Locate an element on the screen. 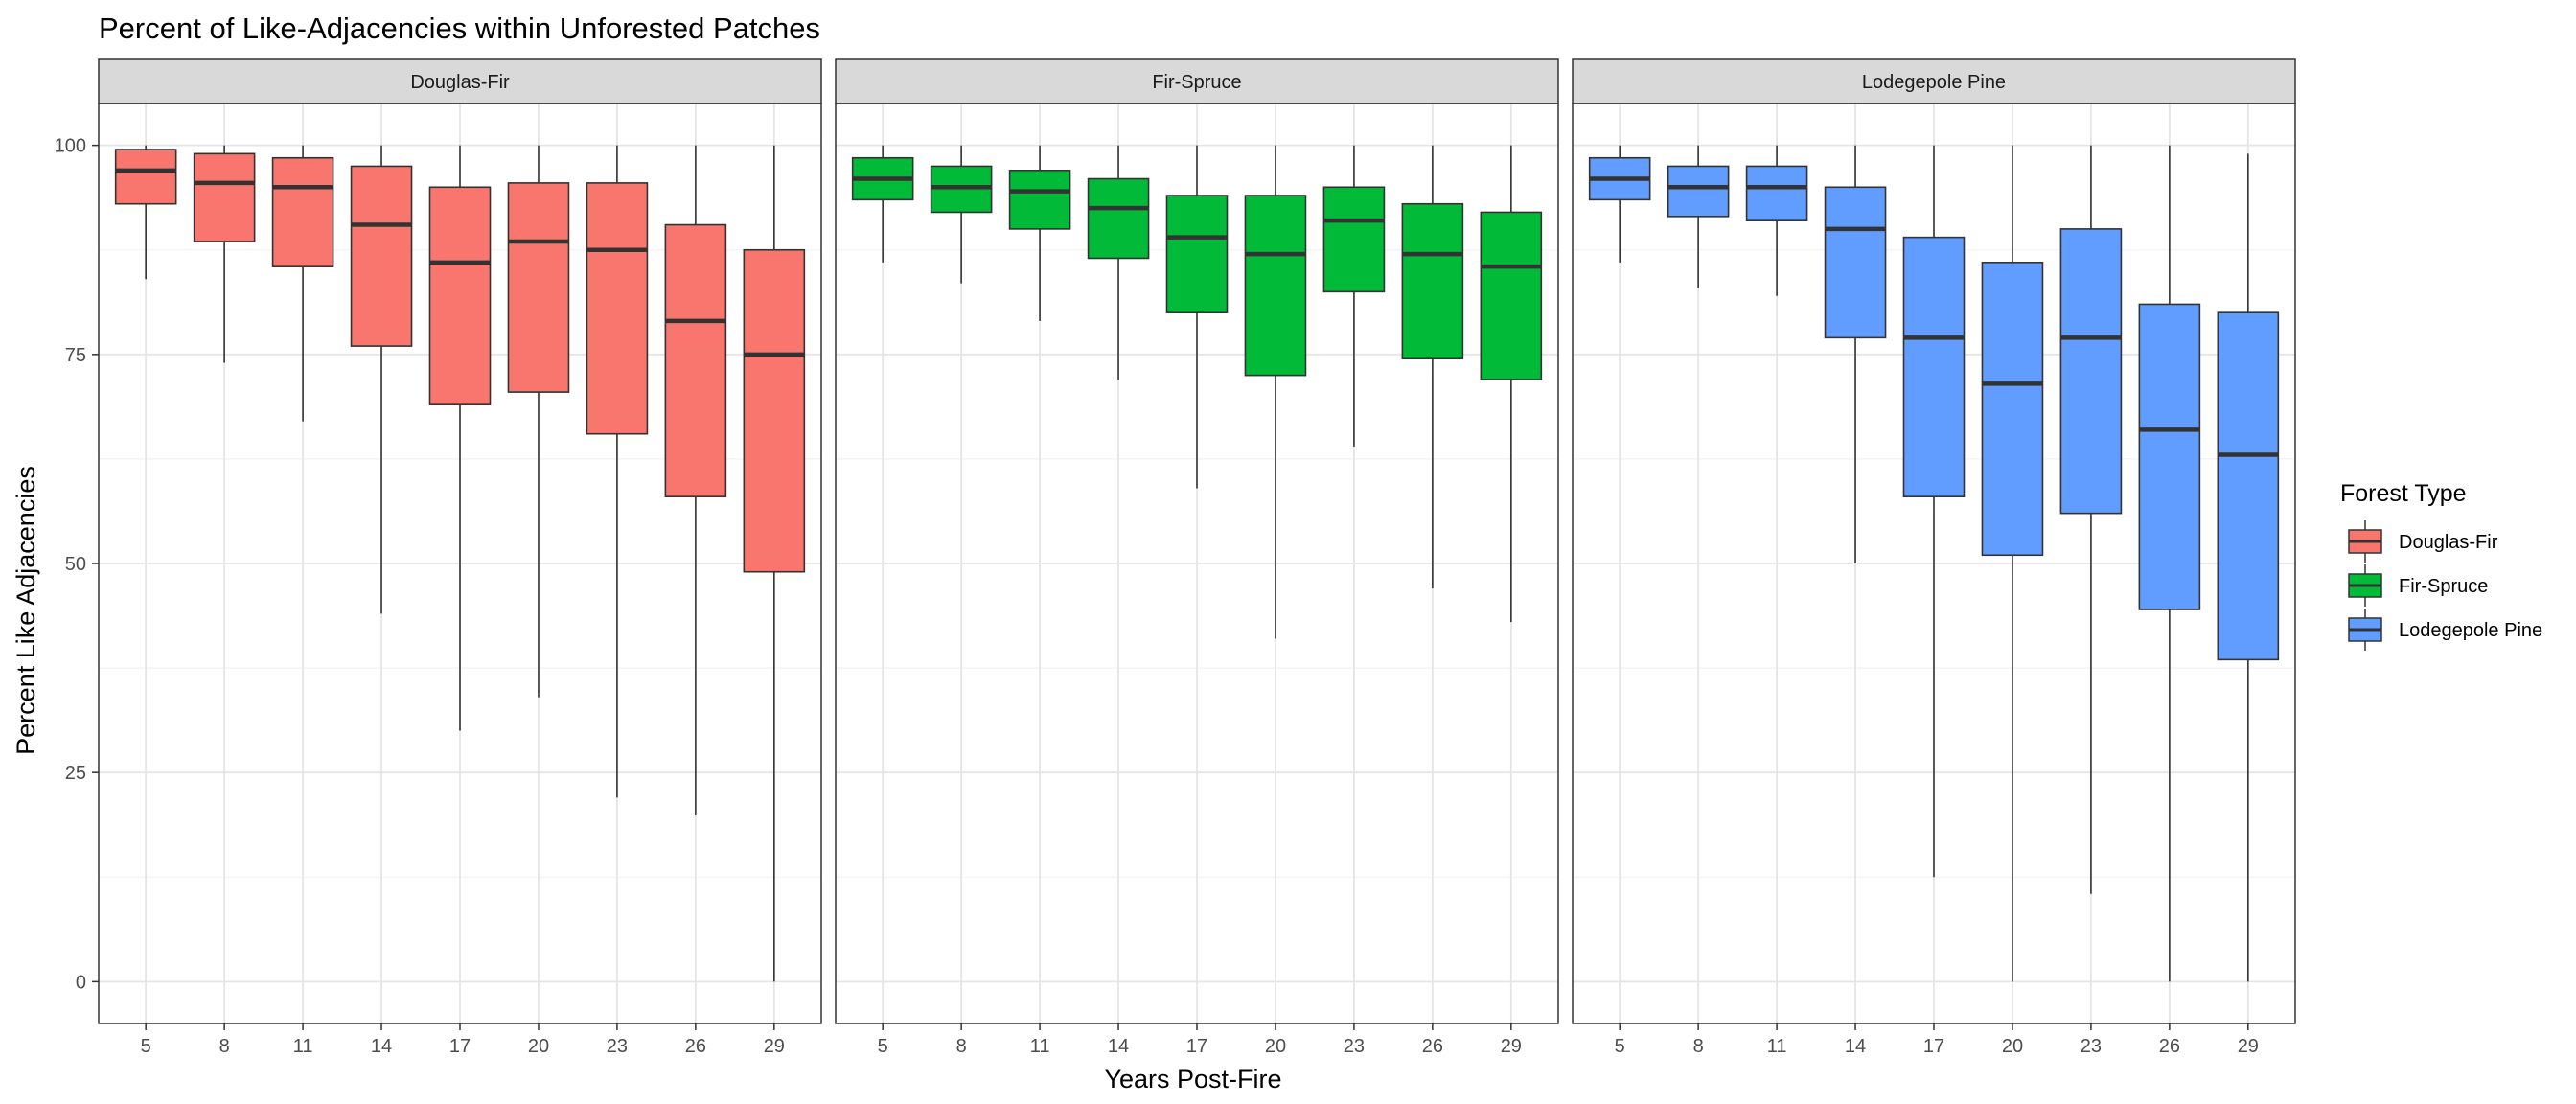 The height and width of the screenshot is (1104, 2576). y-tick-label: 75 is located at coordinates (75, 355).